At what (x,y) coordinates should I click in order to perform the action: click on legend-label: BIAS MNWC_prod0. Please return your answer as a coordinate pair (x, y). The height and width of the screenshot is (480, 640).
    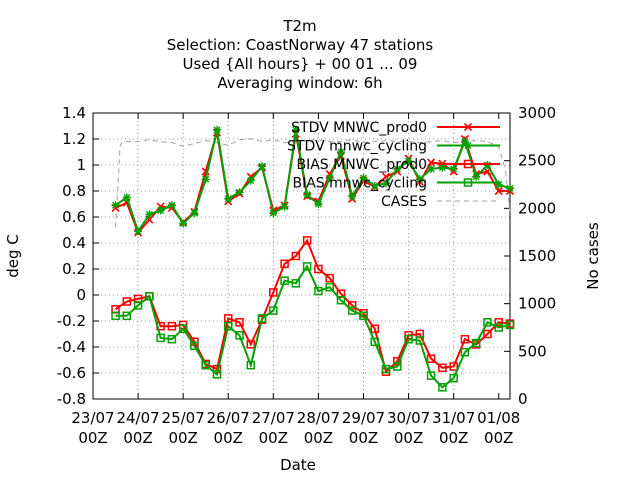
    Looking at the image, I should click on (361, 165).